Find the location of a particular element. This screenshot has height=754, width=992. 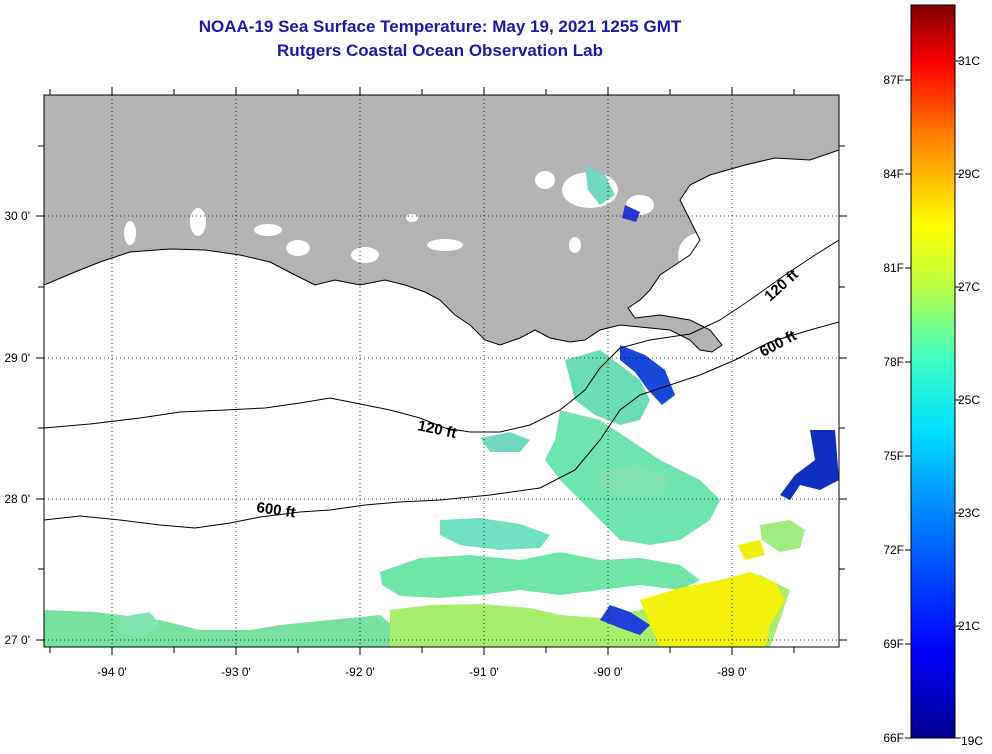

colorbar-f-label: 84F is located at coordinates (893, 174).